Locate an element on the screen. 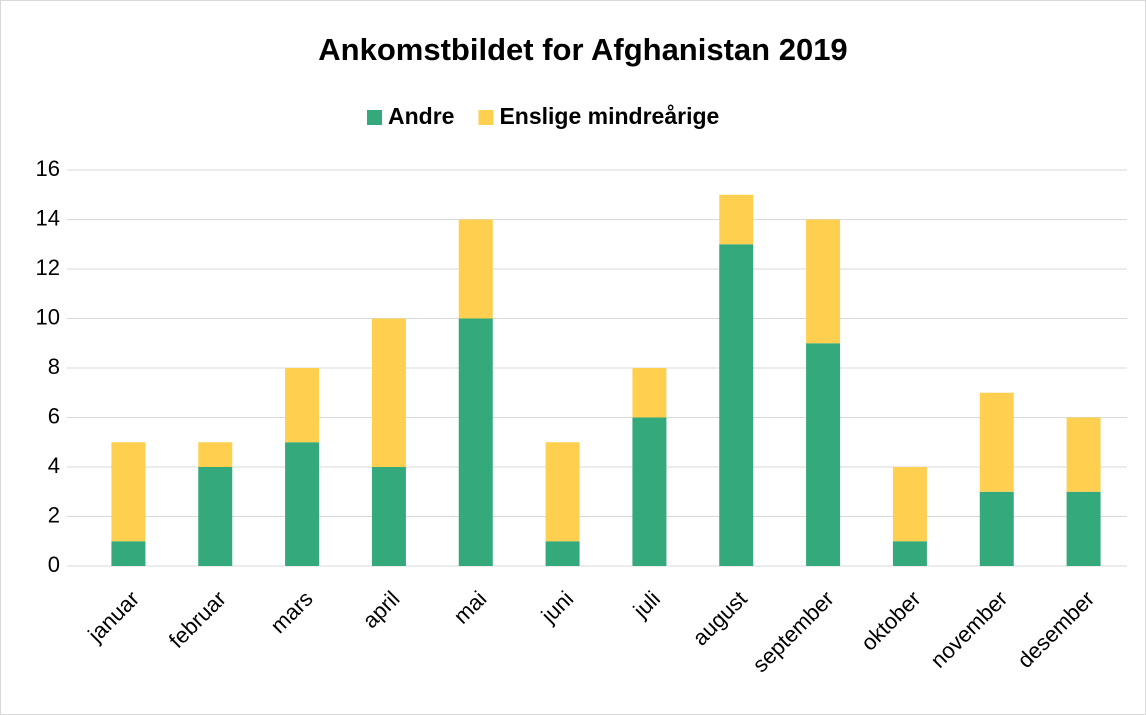  legend-label: Enslige mindreårige is located at coordinates (609, 116).